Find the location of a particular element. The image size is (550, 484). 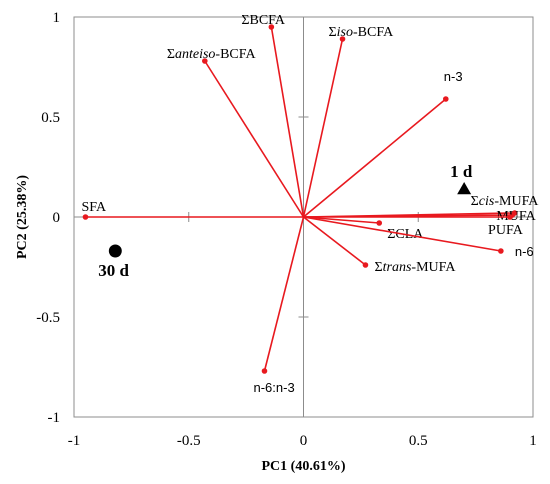

x-axis-title: PC1 (40.61%) is located at coordinates (304, 466).